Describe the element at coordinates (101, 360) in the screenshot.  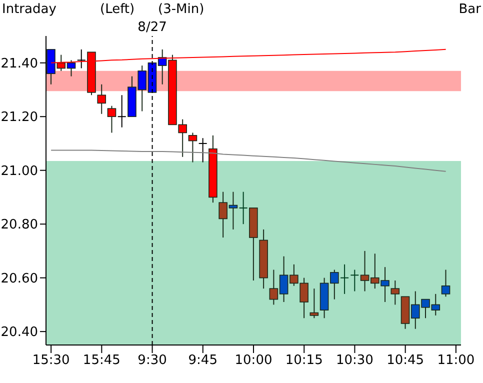
I see `x-tick-label: 15:45` at that location.